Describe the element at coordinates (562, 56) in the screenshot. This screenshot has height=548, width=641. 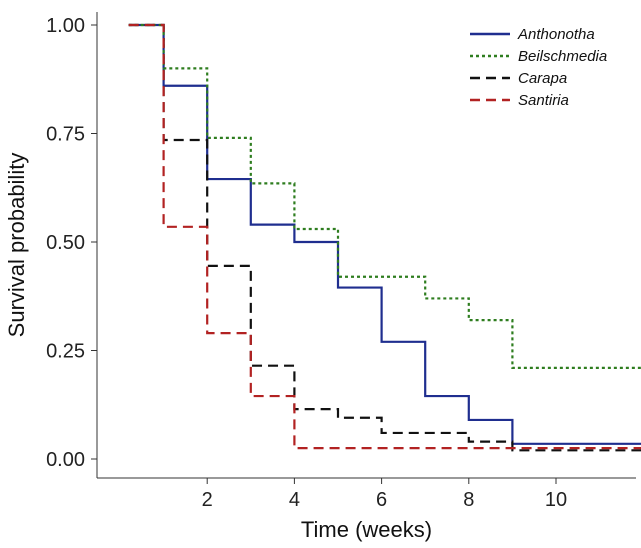
I see `legend-label-beilschmedia: Beilschmedia` at that location.